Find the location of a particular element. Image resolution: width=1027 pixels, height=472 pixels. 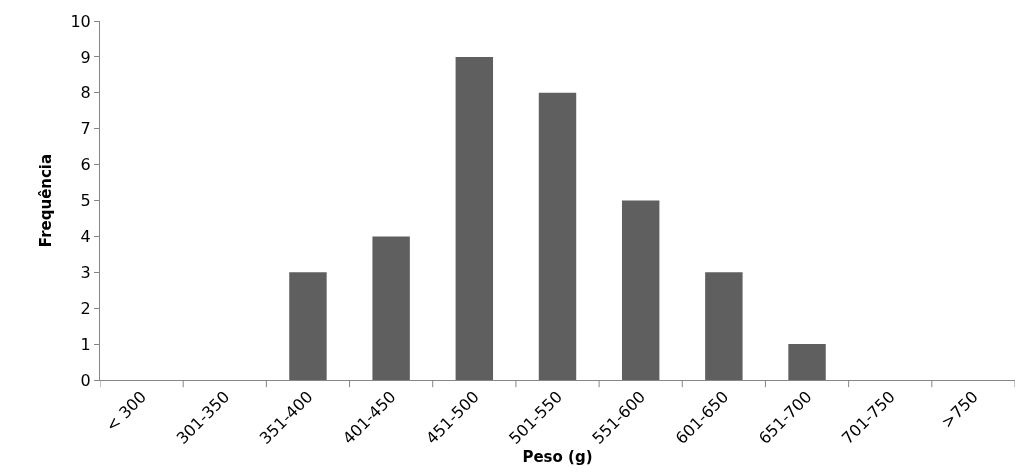

y-axis-title: Frequência is located at coordinates (45, 200).